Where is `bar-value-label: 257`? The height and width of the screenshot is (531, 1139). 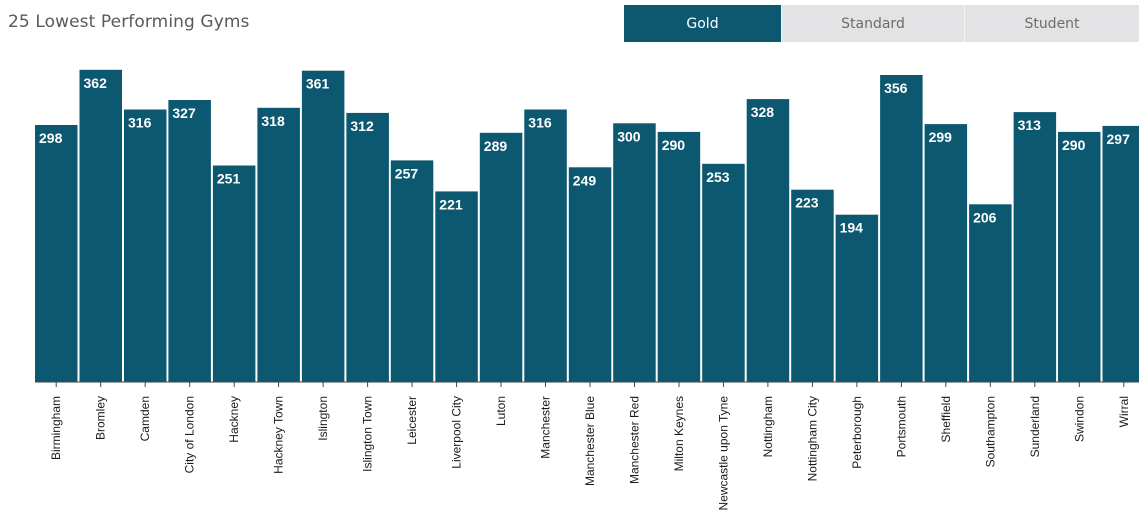 bar-value-label: 257 is located at coordinates (407, 173).